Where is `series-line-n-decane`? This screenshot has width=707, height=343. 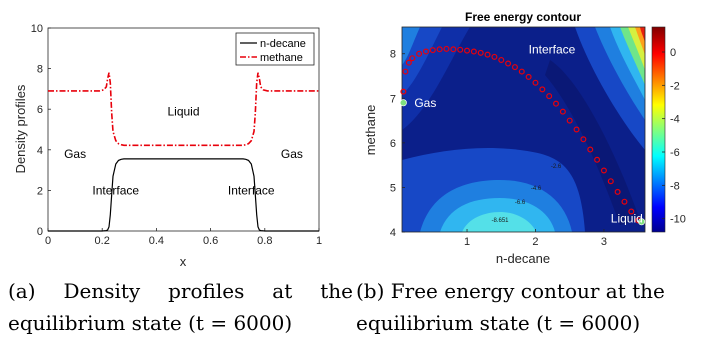 series-line-n-decane is located at coordinates (183, 195).